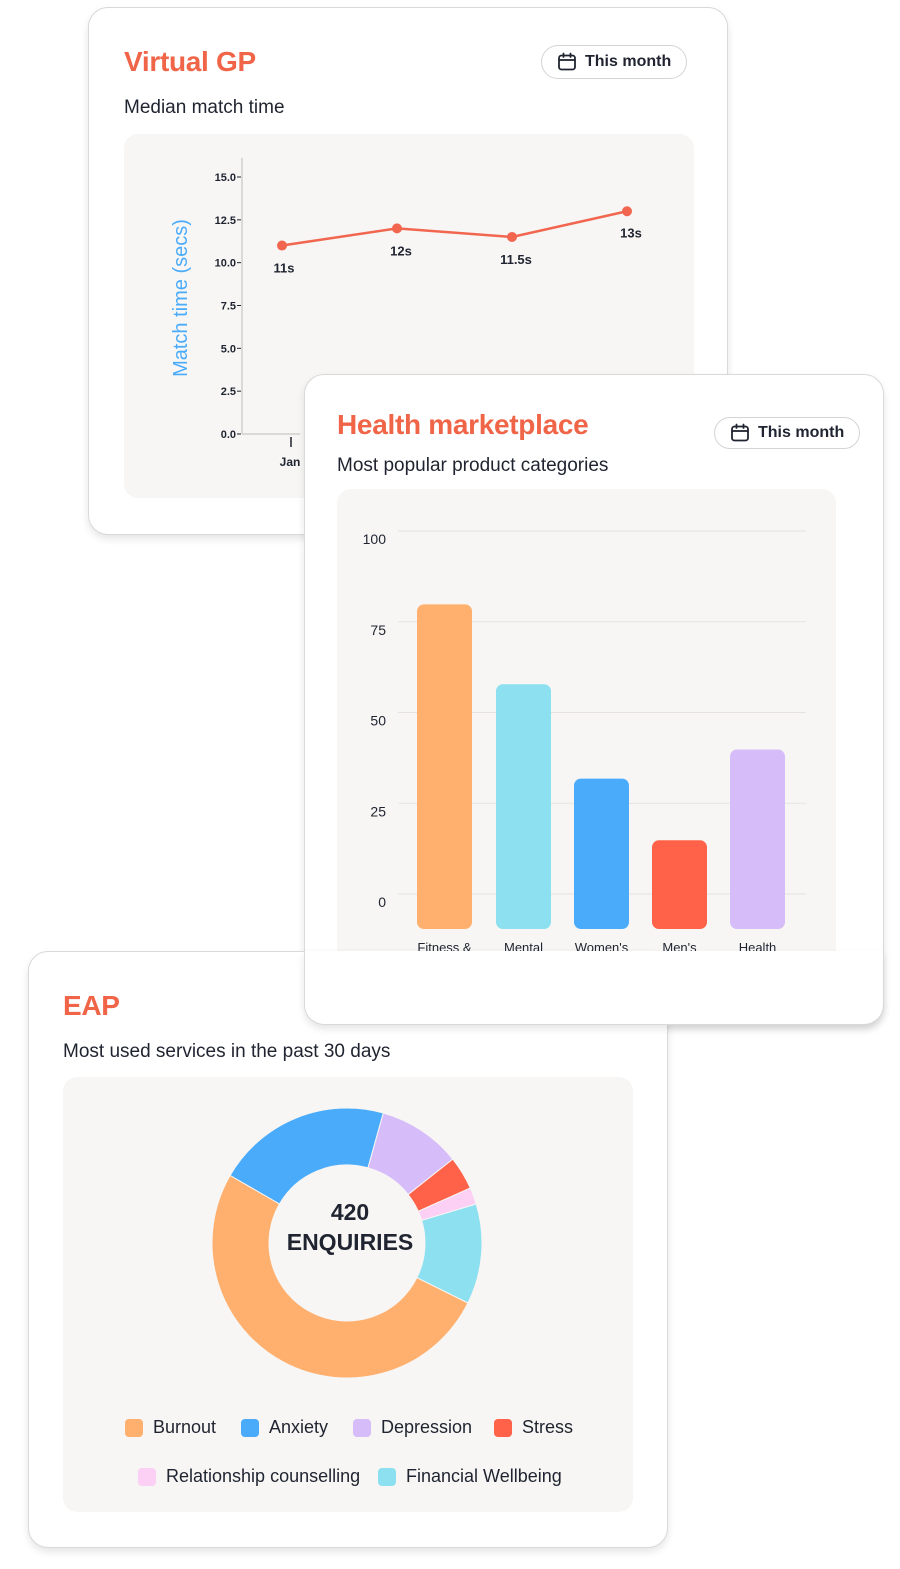 The width and height of the screenshot is (900, 1569). Describe the element at coordinates (185, 1427) in the screenshot. I see `legend-label: Burnout` at that location.